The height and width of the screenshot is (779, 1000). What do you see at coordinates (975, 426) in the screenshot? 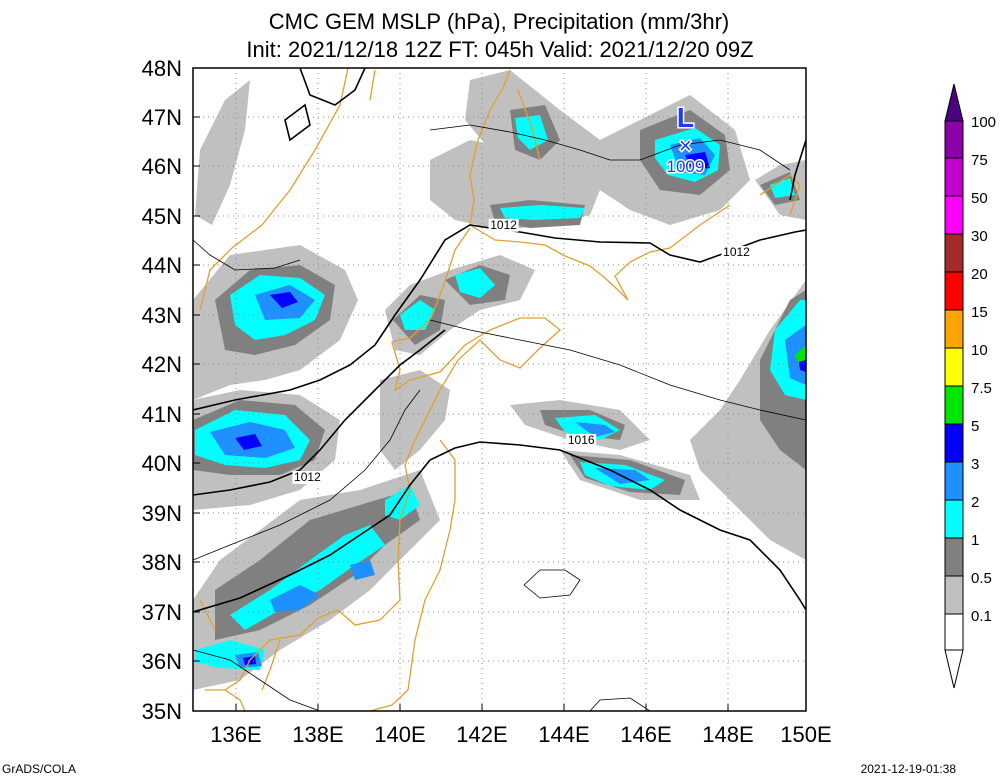
I see `colorbar-label: 5` at bounding box center [975, 426].